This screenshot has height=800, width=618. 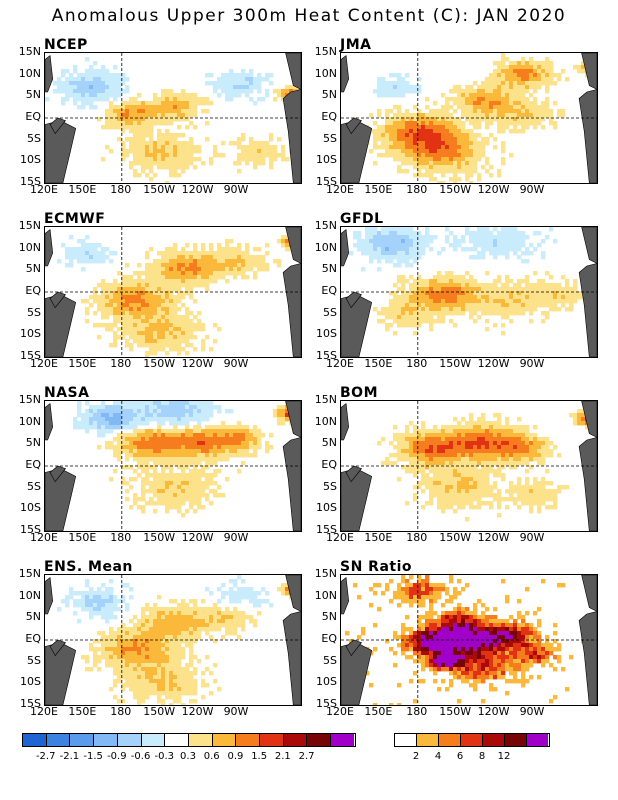 I want to click on map-field-jma, so click(x=469, y=118).